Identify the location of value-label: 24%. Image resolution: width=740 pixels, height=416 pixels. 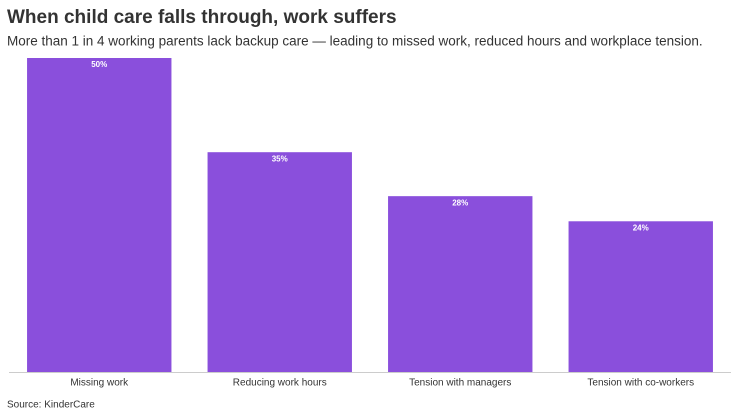
(641, 227).